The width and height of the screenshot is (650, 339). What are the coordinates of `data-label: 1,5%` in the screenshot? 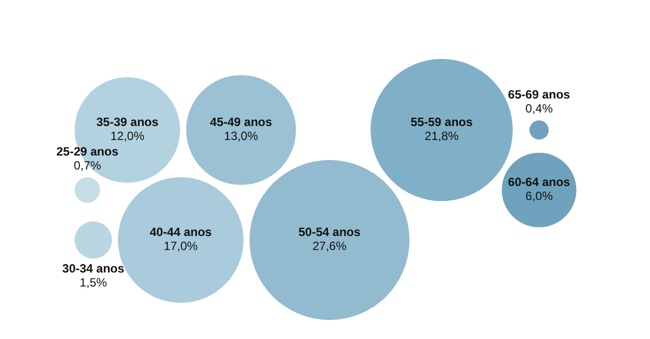 It's located at (94, 283).